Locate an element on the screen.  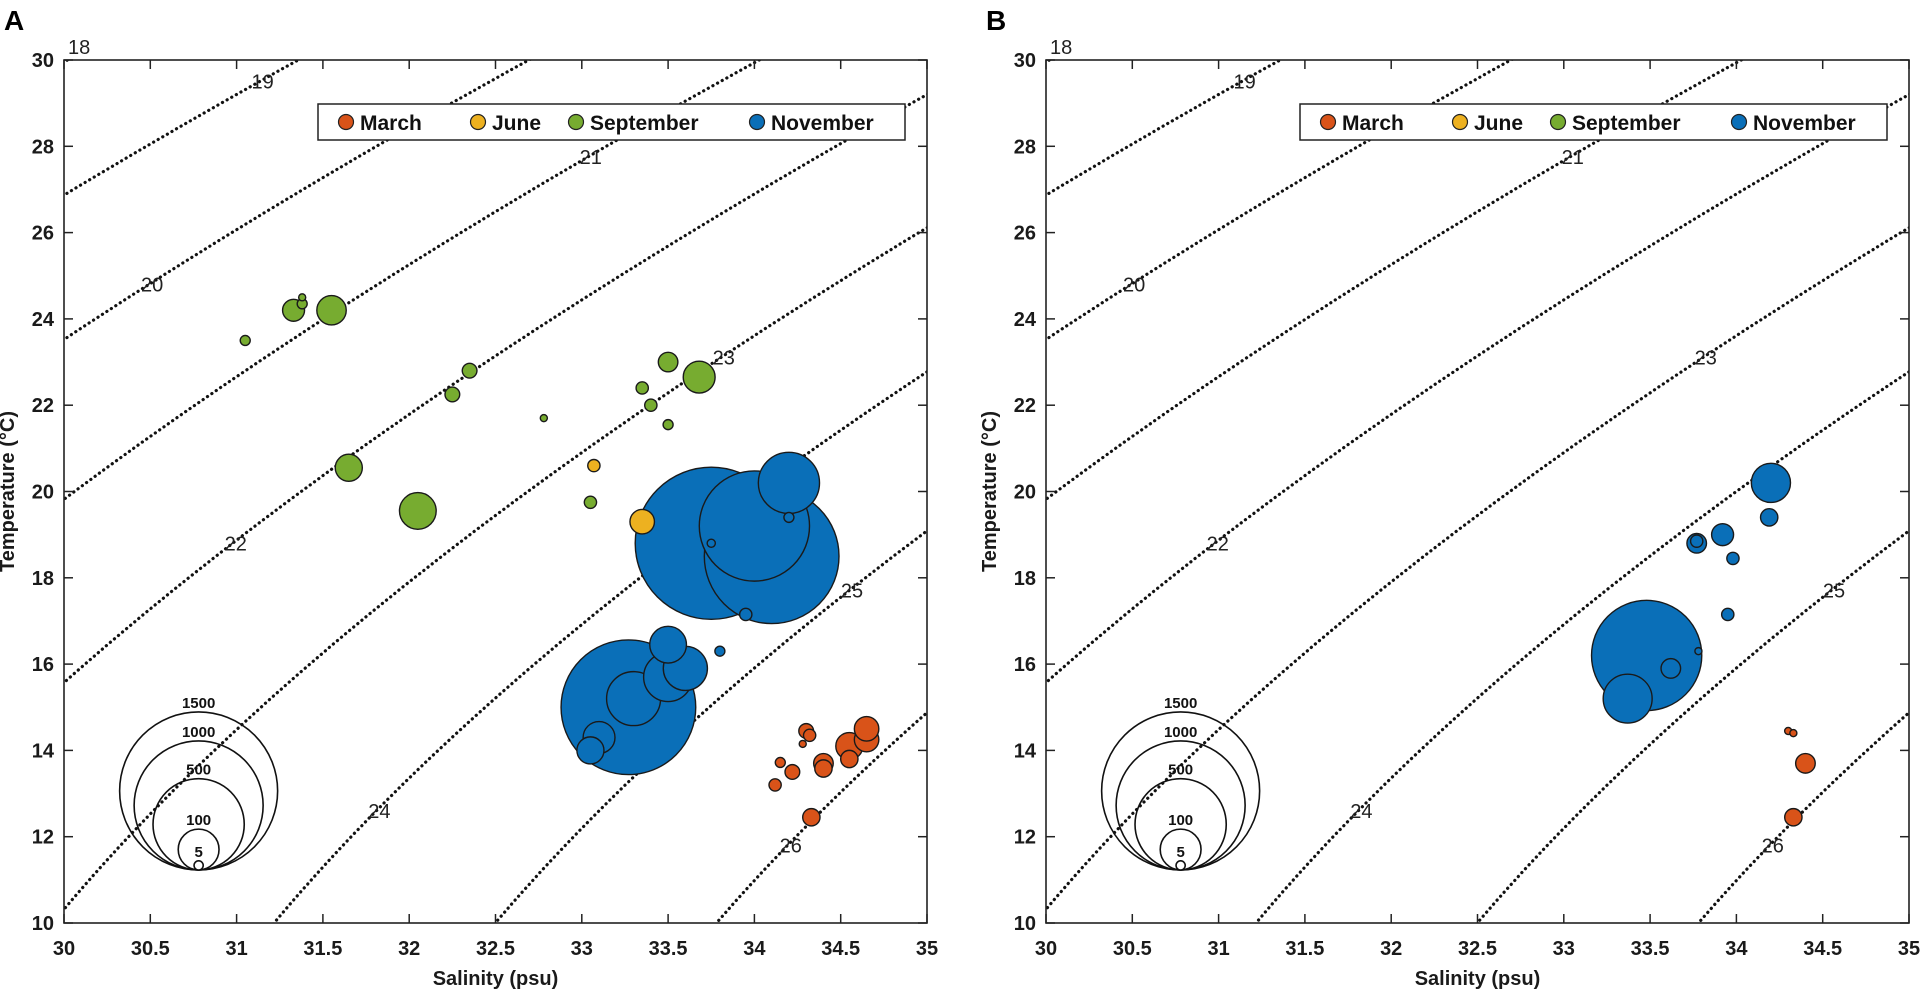
x-tick-label: 30.5 is located at coordinates (1132, 949).